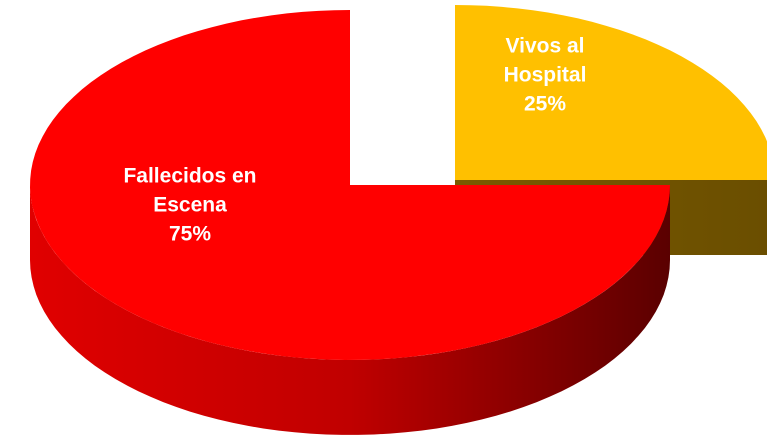  I want to click on slice-label: Fallecidos en Escena 75%, so click(190, 205).